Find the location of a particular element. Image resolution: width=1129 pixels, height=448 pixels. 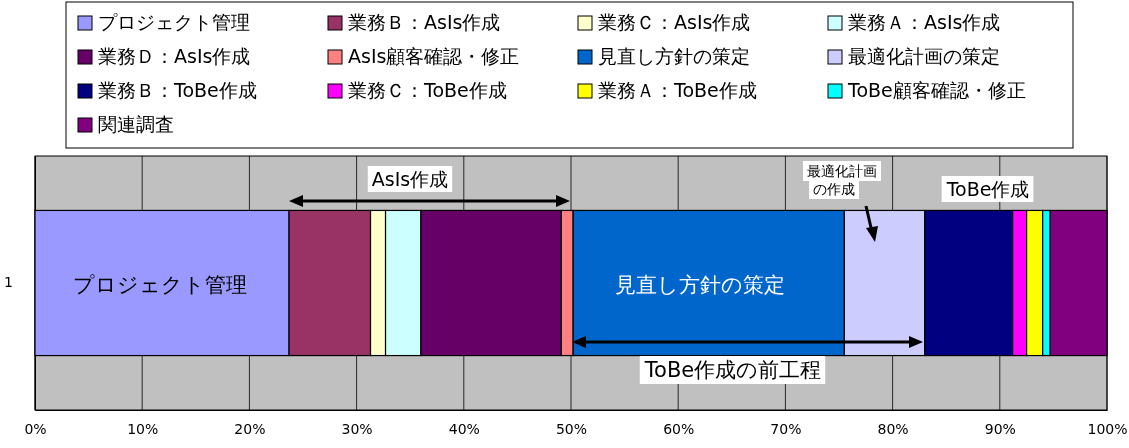

x-tick-label: 70% is located at coordinates (786, 428).